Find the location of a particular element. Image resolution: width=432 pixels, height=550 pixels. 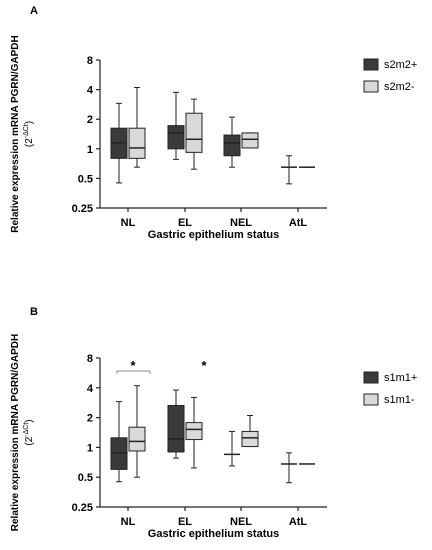

legend-label: s2m2+ is located at coordinates (400, 65).